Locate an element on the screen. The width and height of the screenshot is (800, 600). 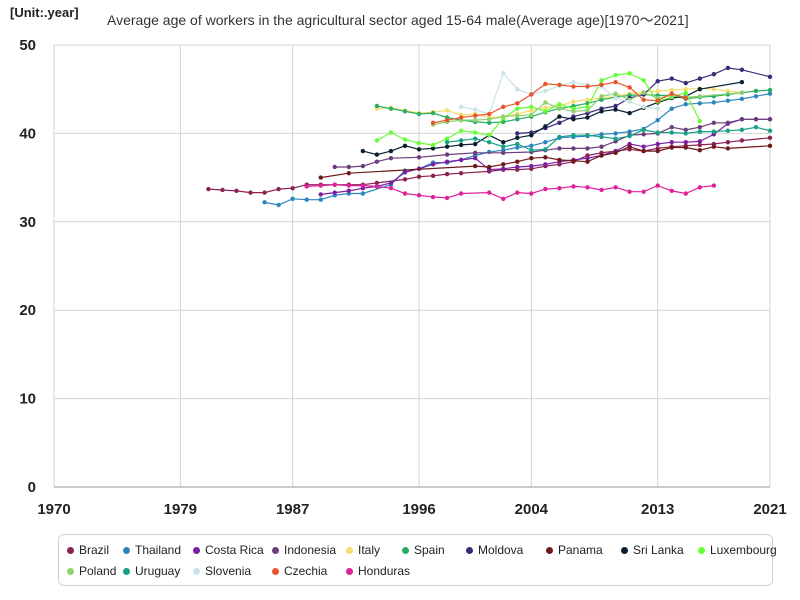
series-line is located at coordinates (609, 138).